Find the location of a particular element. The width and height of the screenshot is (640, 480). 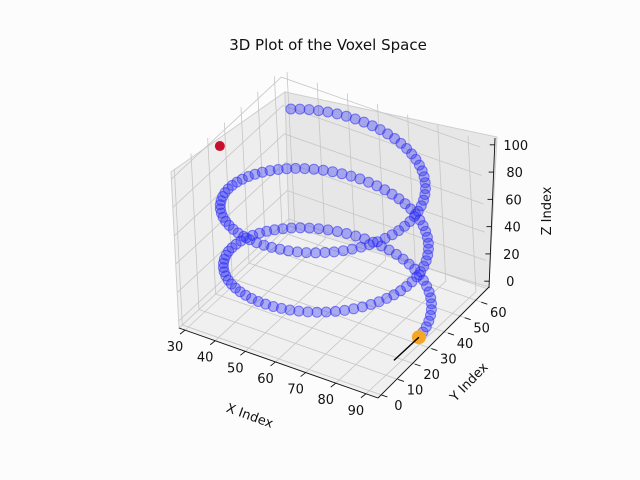

x-tick-label: 30 is located at coordinates (175, 347).